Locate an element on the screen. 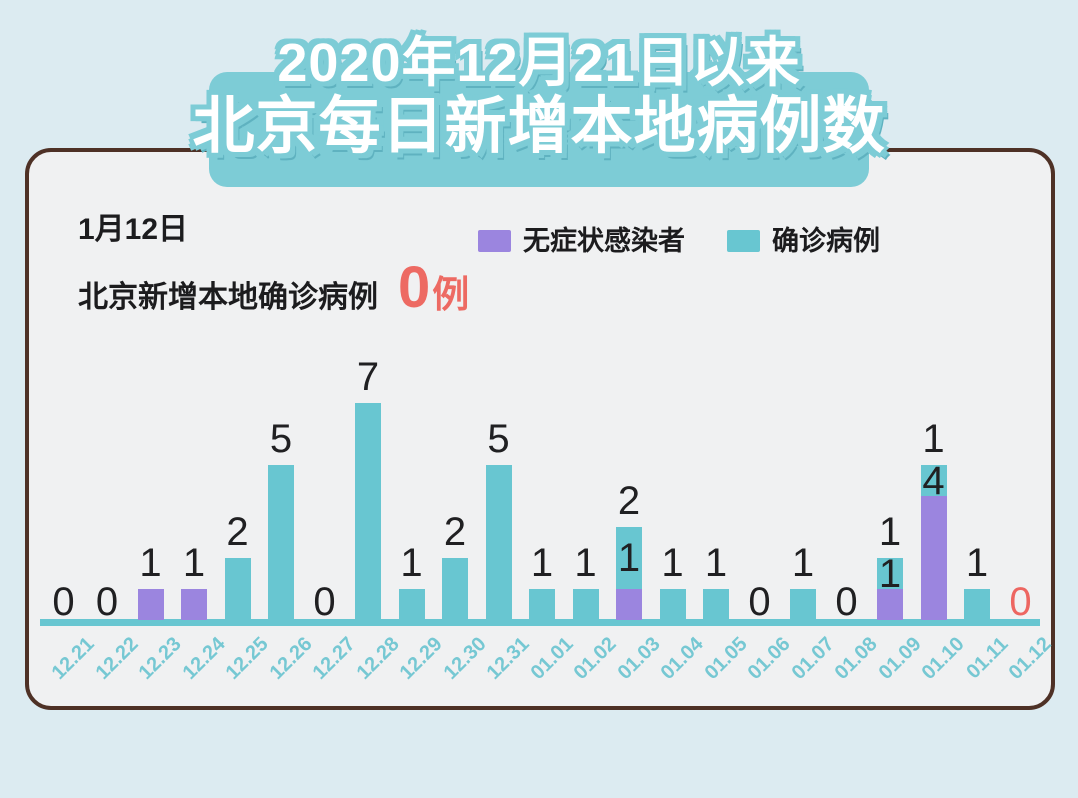 The height and width of the screenshot is (798, 1078). legend-swatch-asymptomatic is located at coordinates (494, 241).